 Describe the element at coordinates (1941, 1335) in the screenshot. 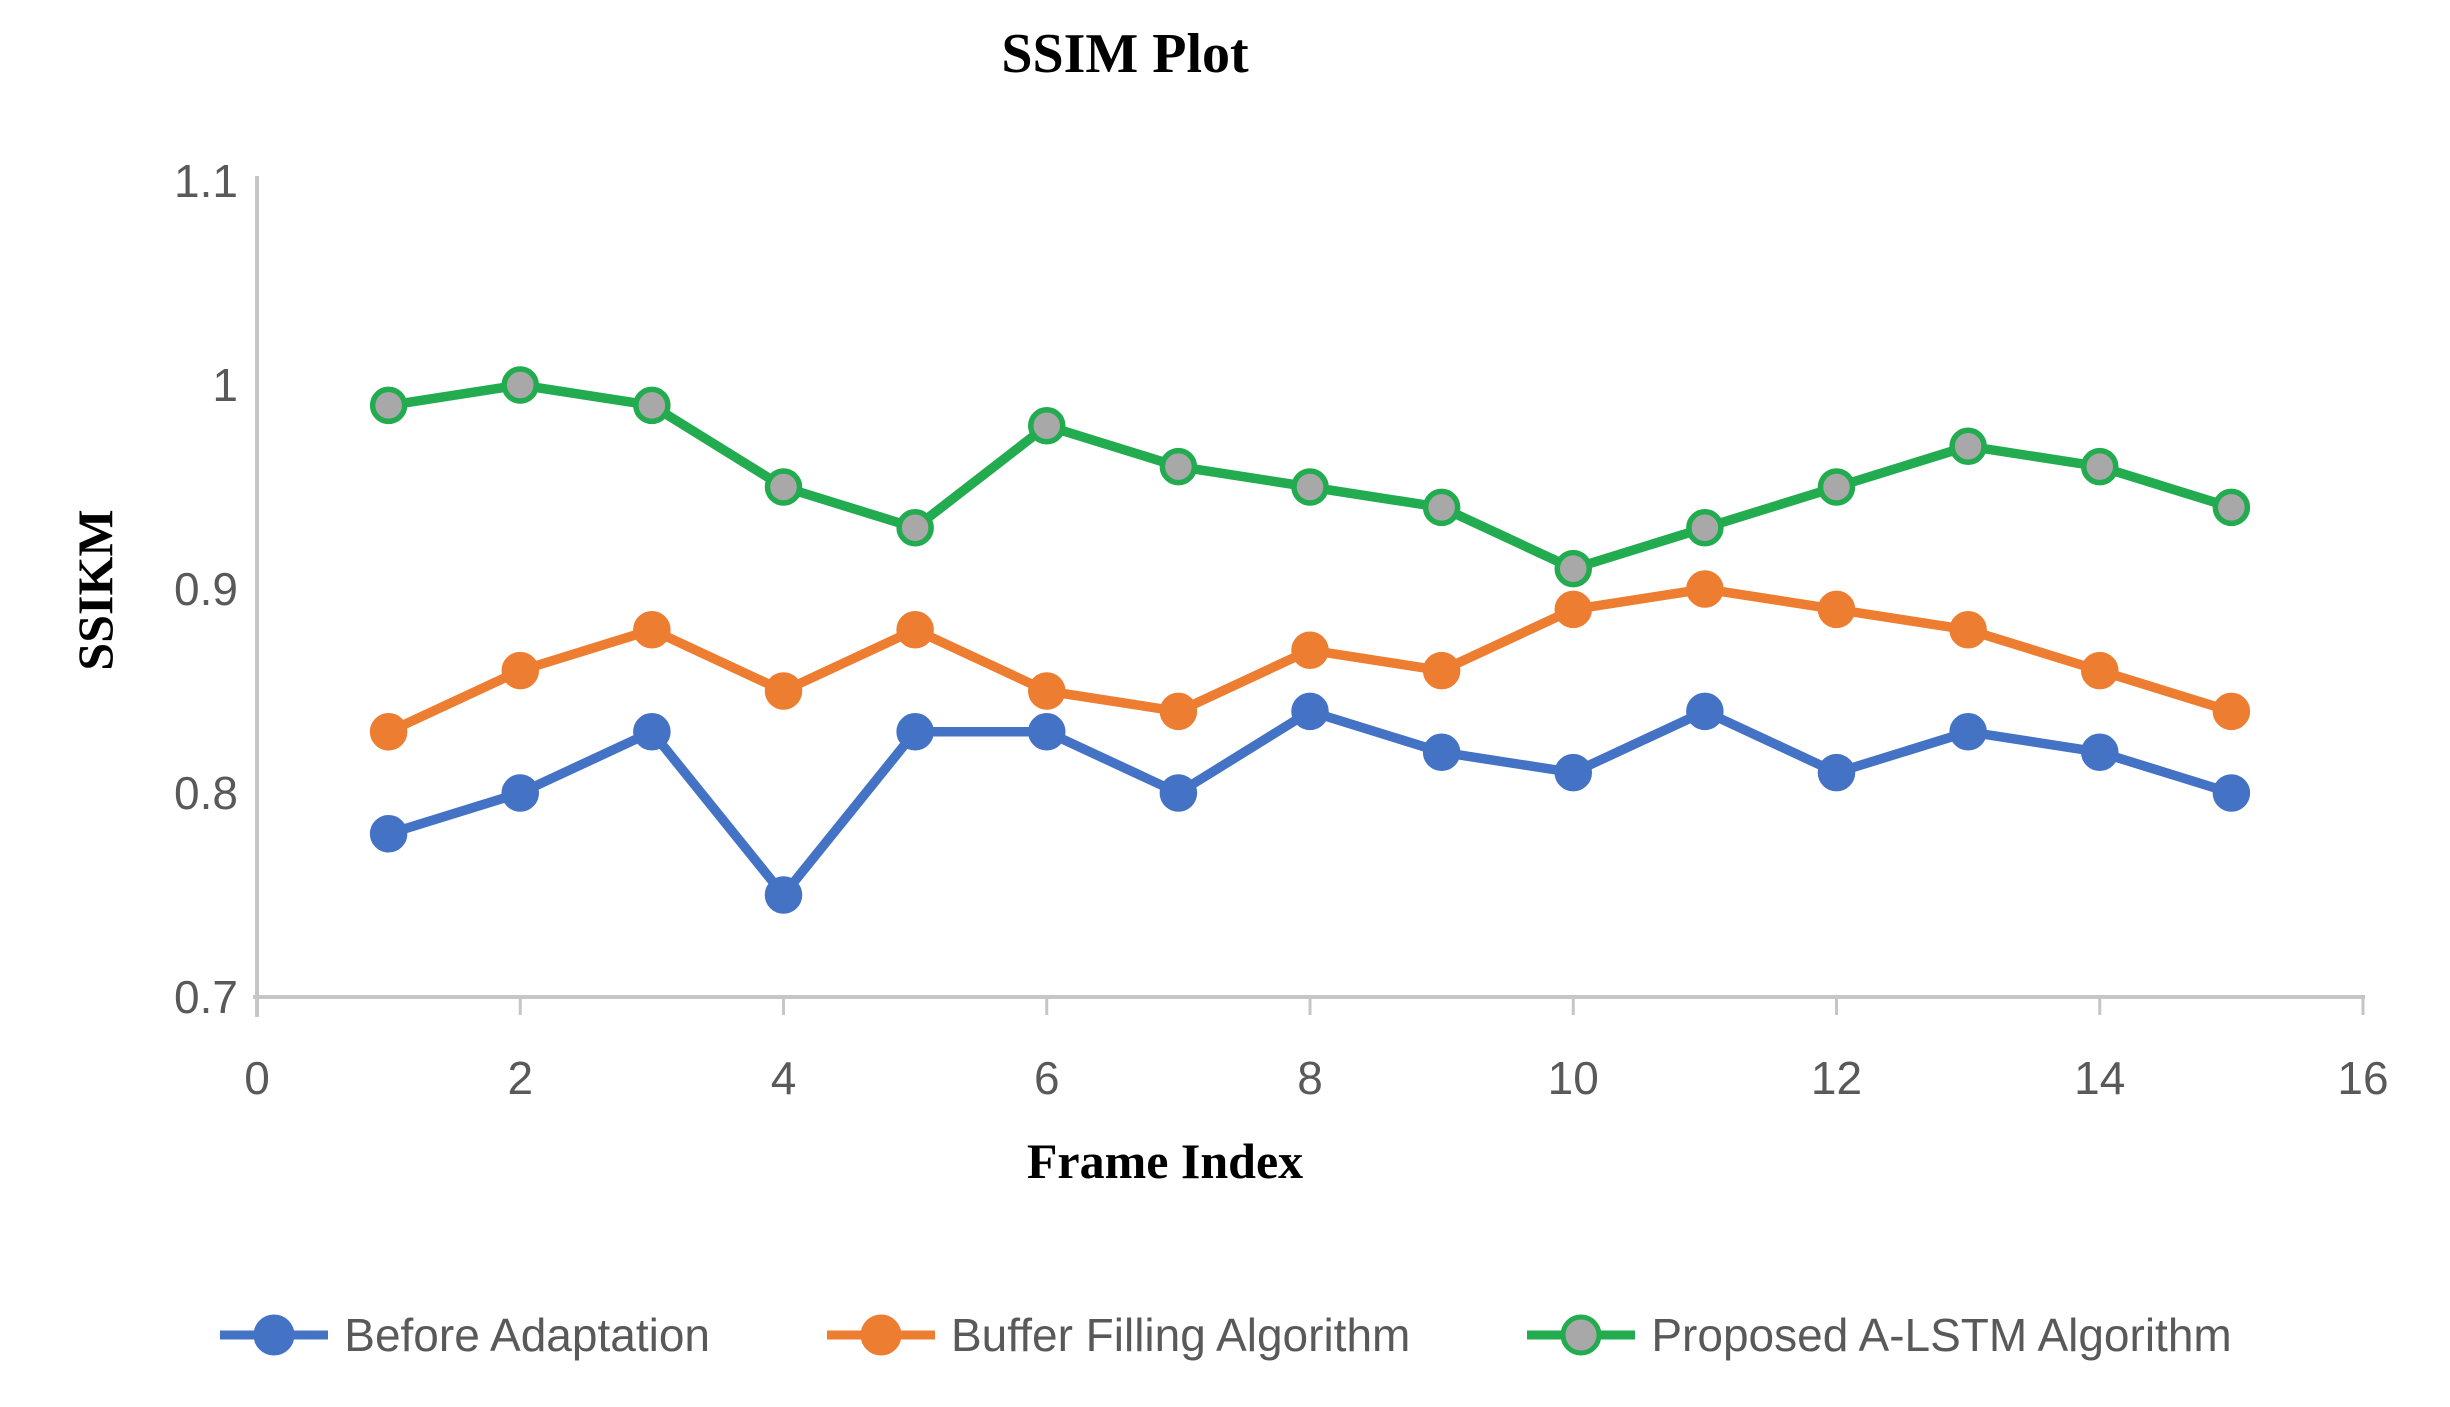

I see `legend-label: Proposed A-LSTM Algorithm` at that location.